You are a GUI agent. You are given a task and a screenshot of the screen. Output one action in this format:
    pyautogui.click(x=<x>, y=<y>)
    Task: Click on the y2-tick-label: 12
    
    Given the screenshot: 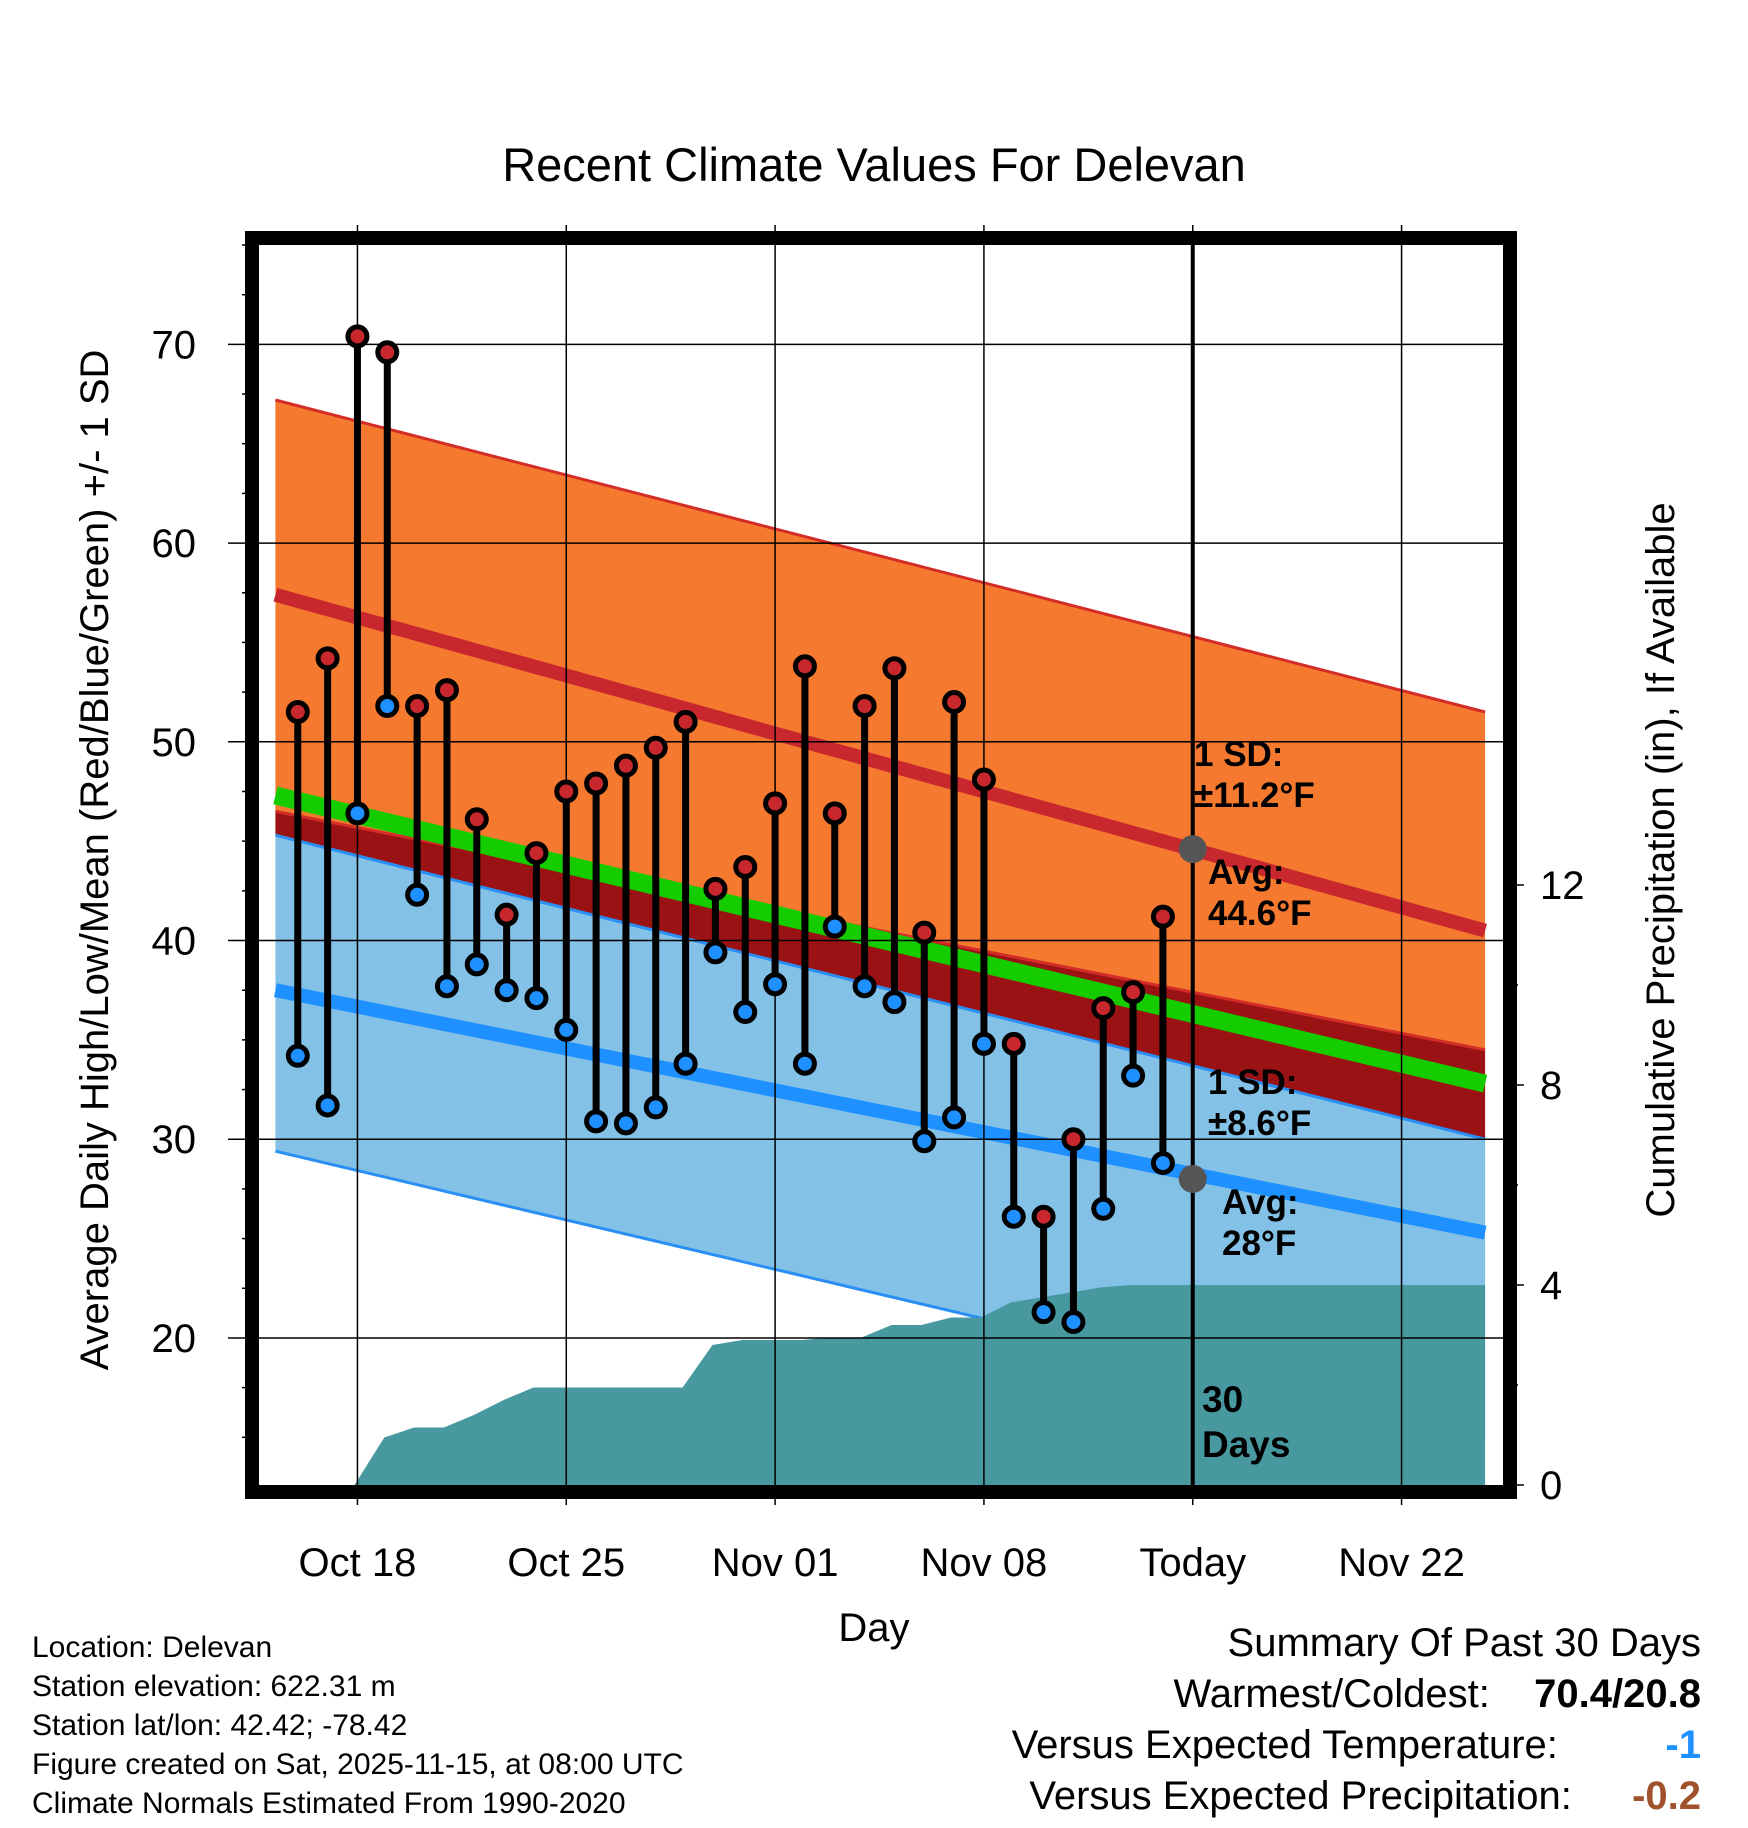 What is the action you would take?
    pyautogui.click(x=1562, y=886)
    